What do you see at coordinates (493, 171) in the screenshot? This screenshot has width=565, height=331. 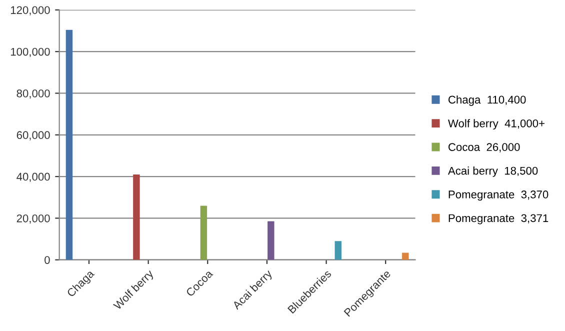 I see `legend-label: Acai berry 18,500` at bounding box center [493, 171].